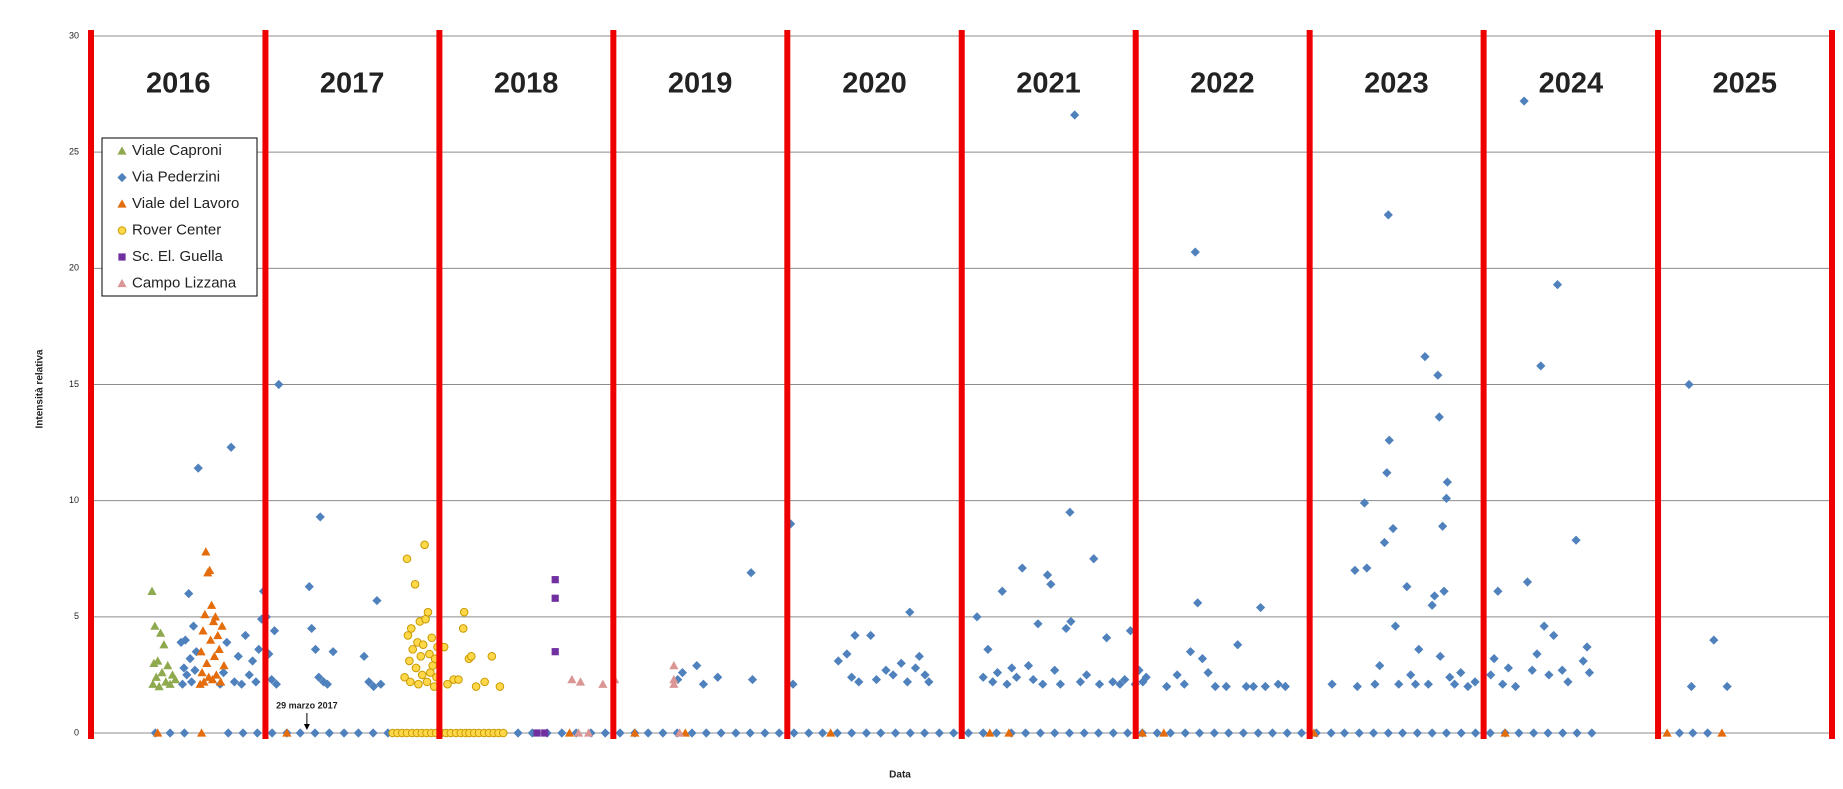 The image size is (1843, 789). I want to click on annotation-arrowhead, so click(306, 727).